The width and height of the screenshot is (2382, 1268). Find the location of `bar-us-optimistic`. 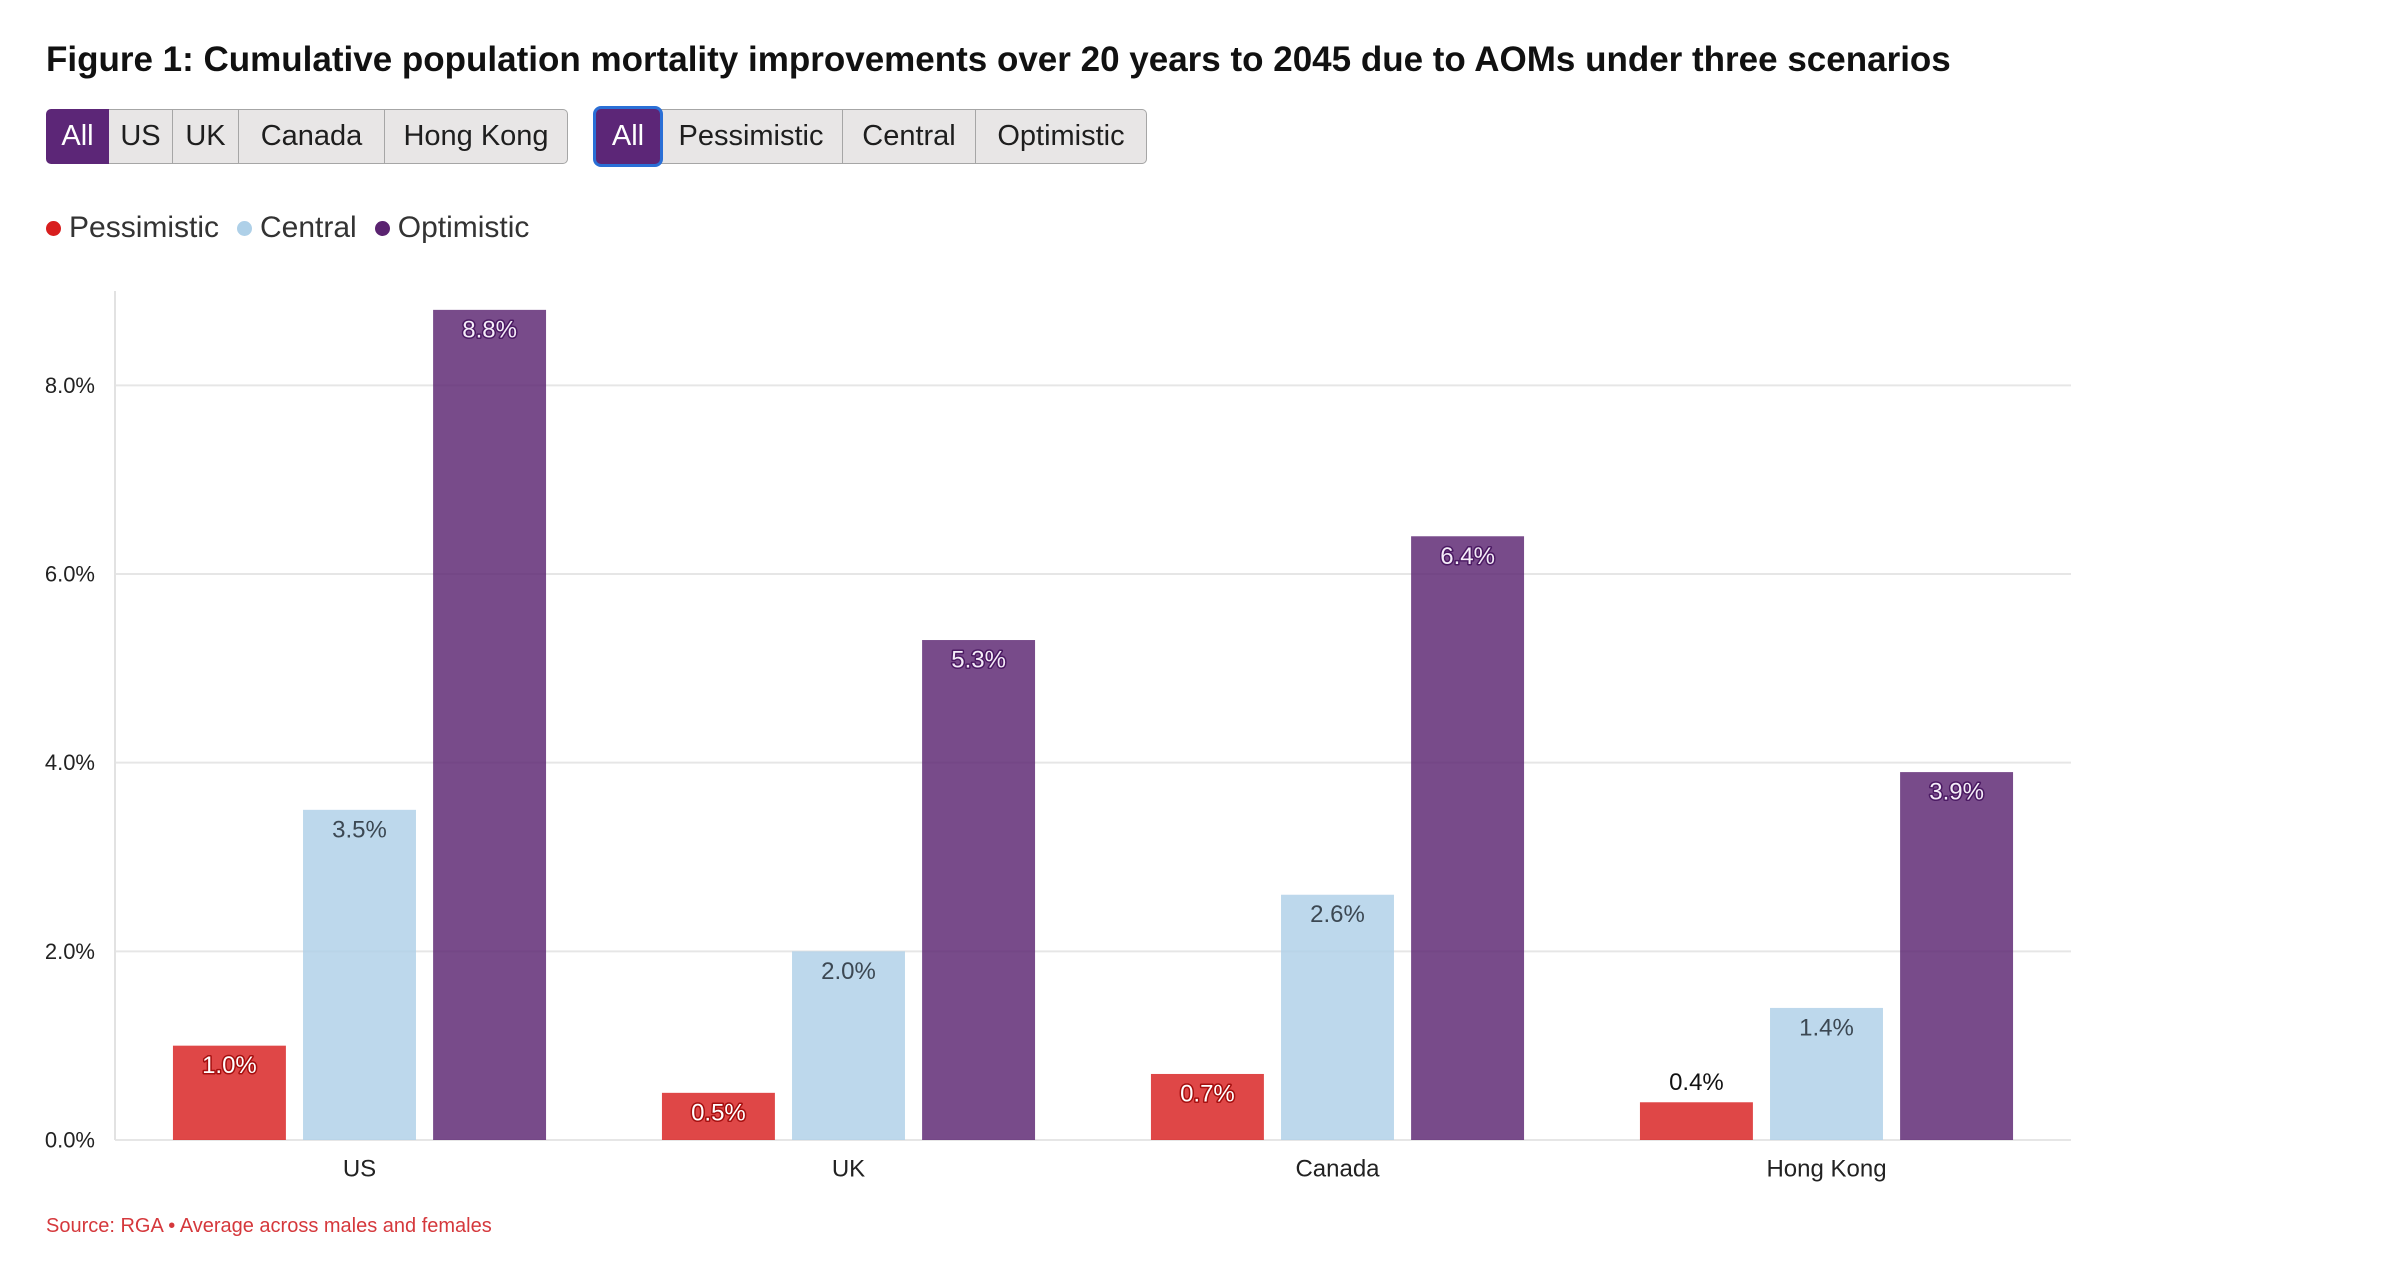

bar-us-optimistic is located at coordinates (490, 724).